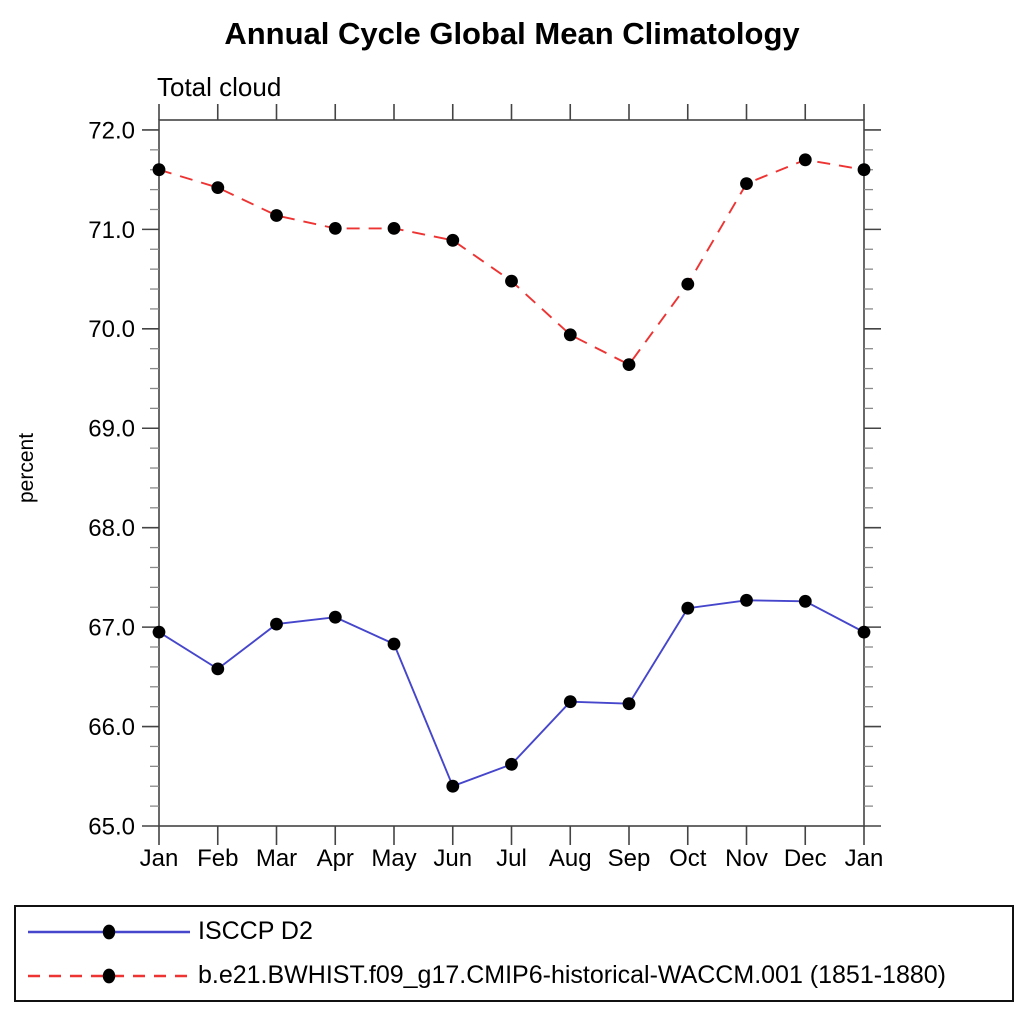 This screenshot has width=1024, height=1024. What do you see at coordinates (111, 429) in the screenshot?
I see `y-tick-label: 69.0` at bounding box center [111, 429].